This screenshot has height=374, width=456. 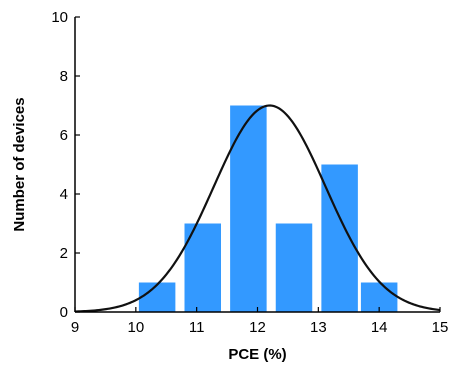 What do you see at coordinates (75, 327) in the screenshot?
I see `x-tick-label: 9` at bounding box center [75, 327].